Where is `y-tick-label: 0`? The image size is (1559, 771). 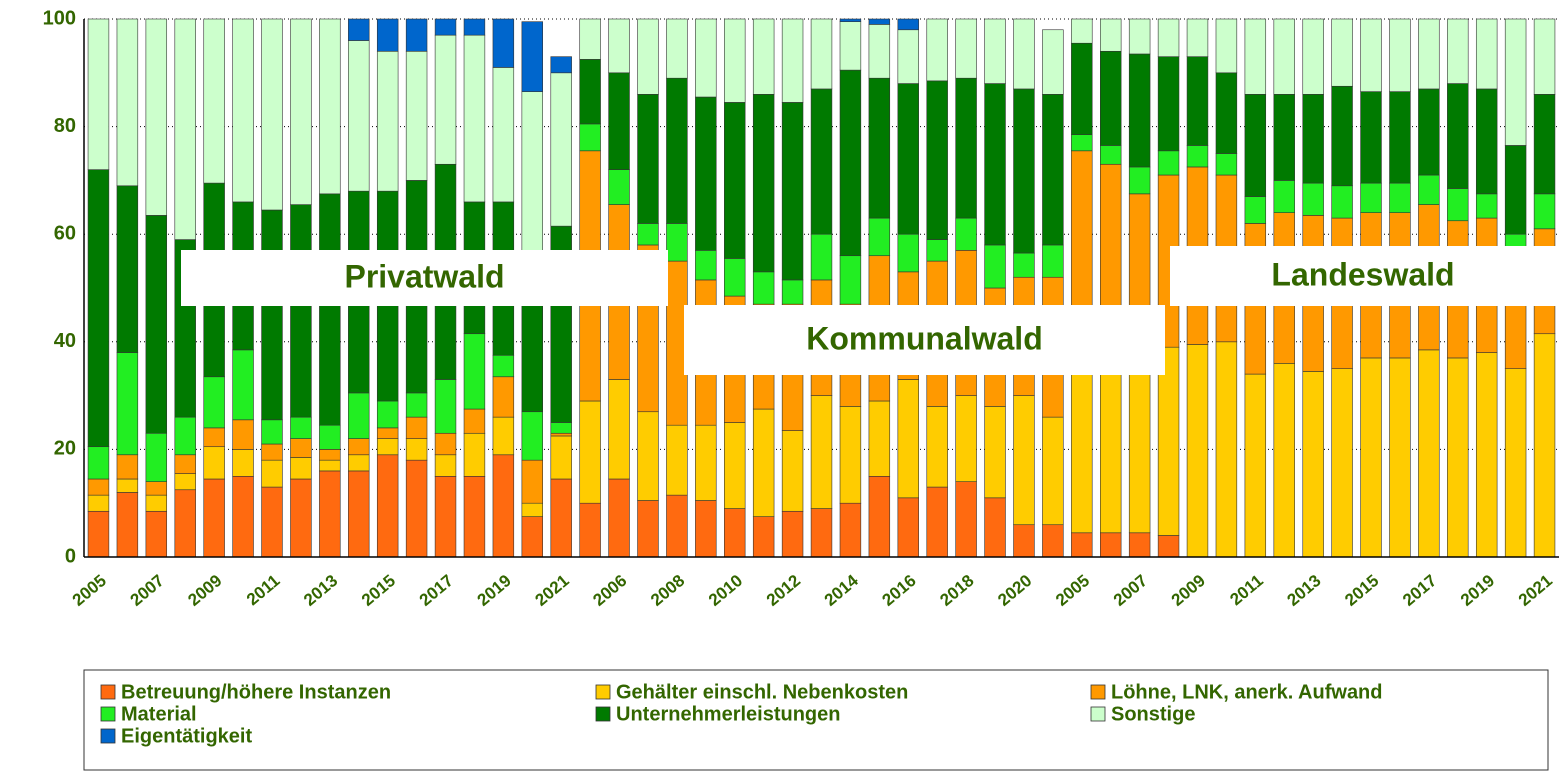 y-tick-label: 0 is located at coordinates (70, 556).